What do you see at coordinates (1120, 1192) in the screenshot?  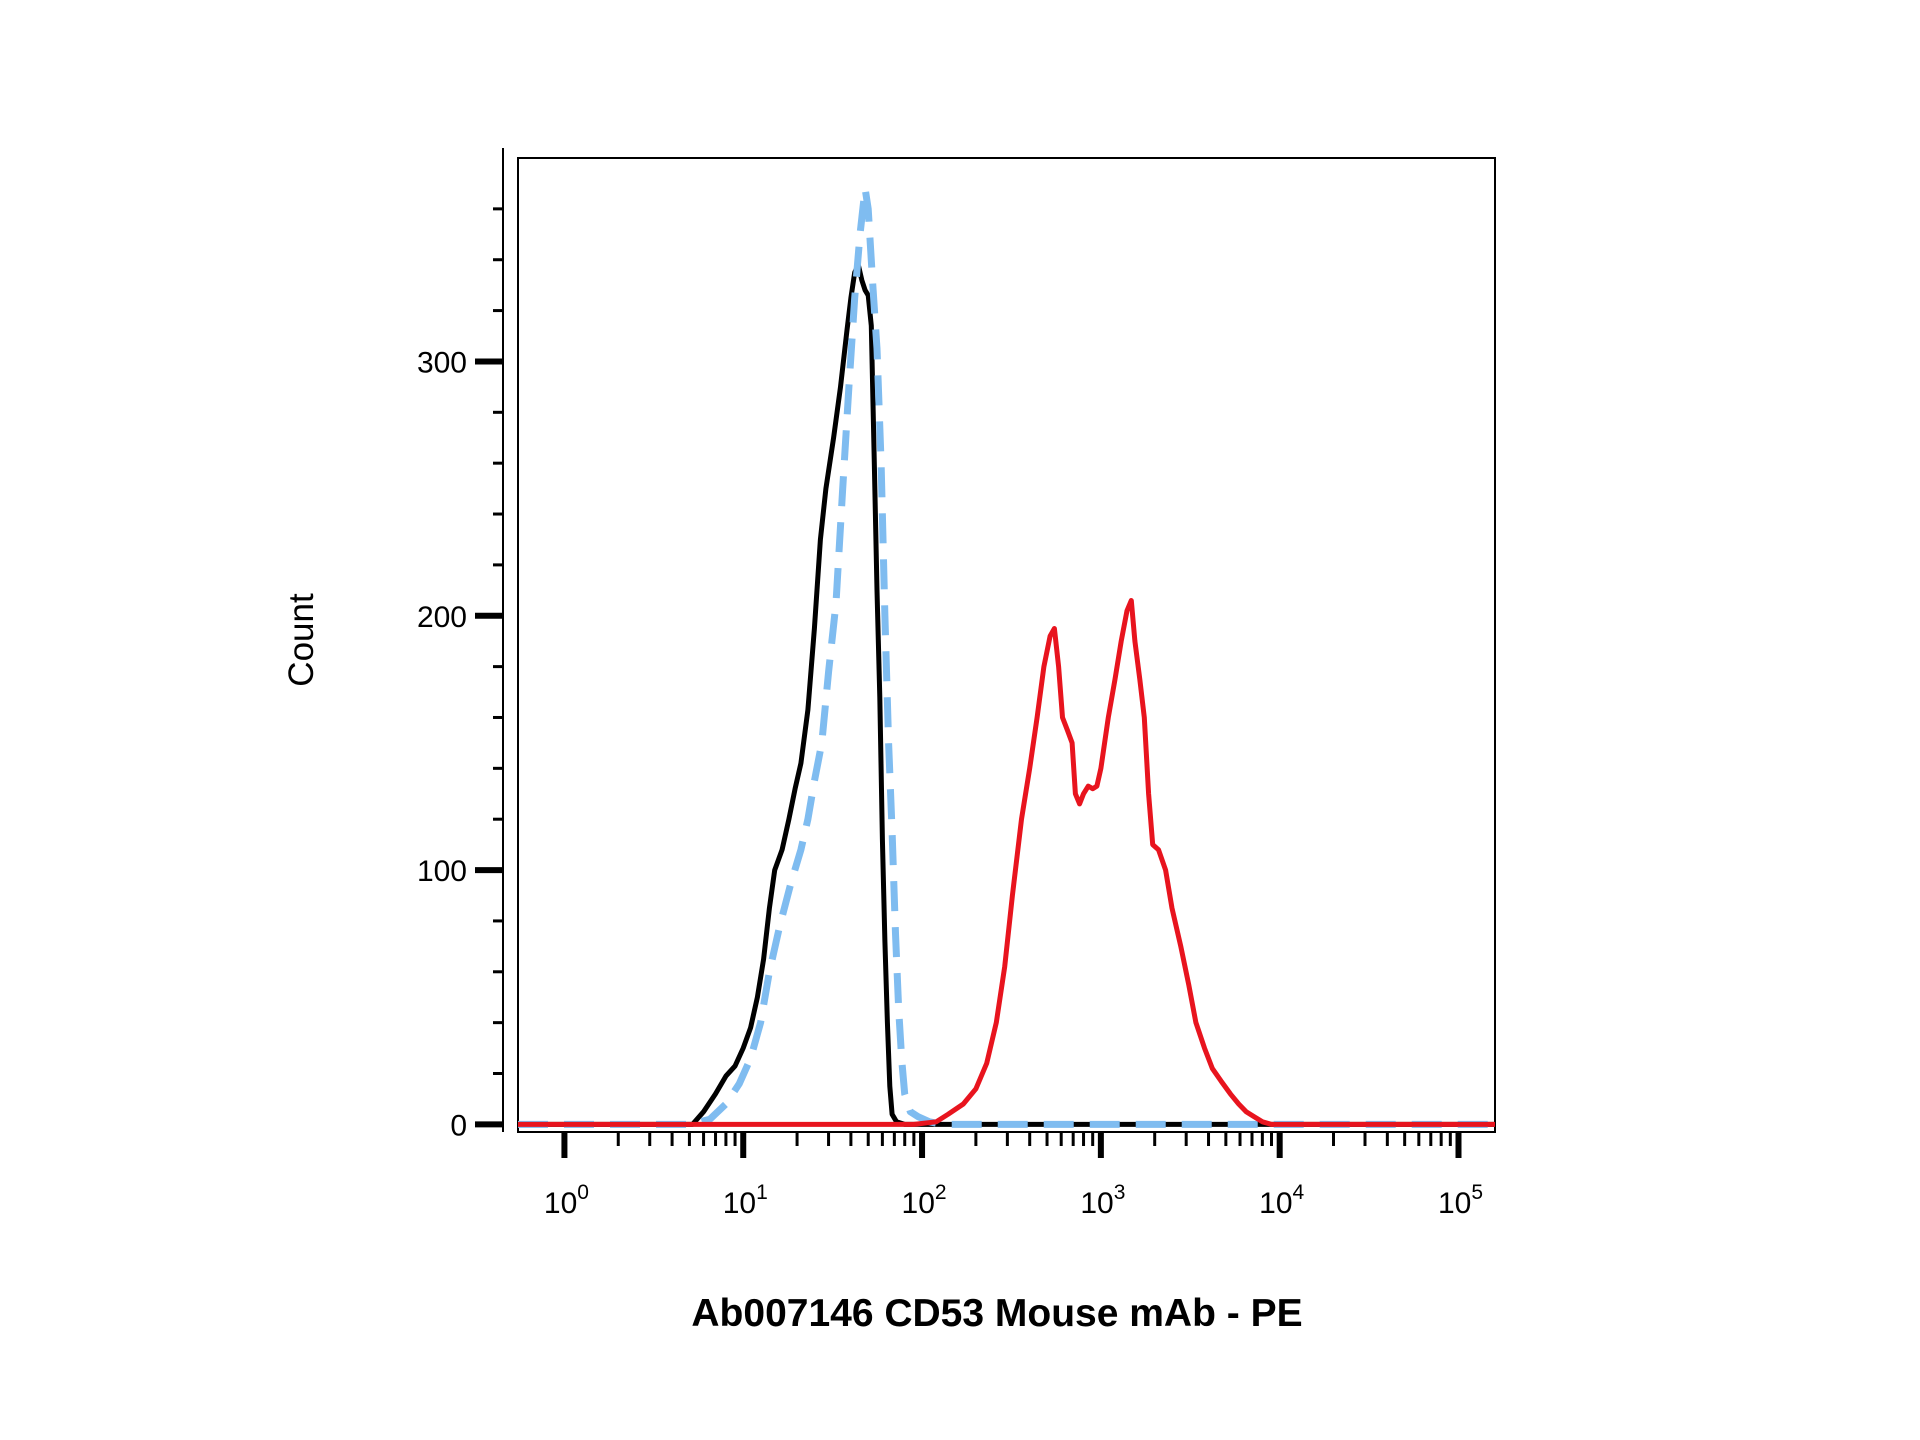 I see `x-tick-exponent: 3` at bounding box center [1120, 1192].